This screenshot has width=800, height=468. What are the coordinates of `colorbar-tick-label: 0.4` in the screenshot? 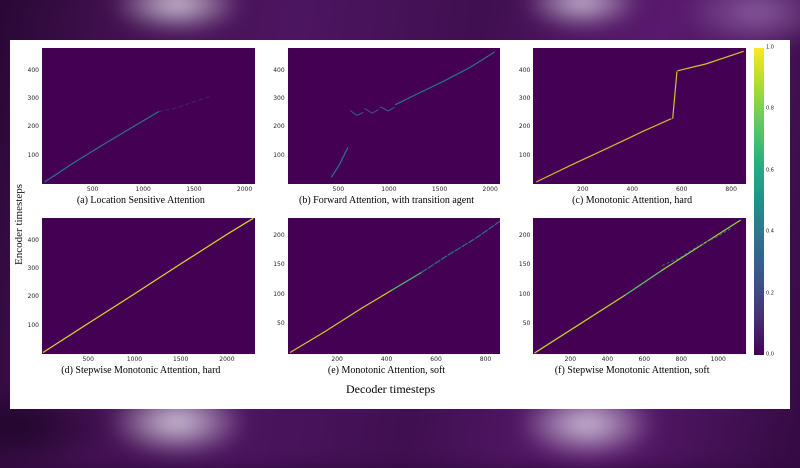 It's located at (770, 231).